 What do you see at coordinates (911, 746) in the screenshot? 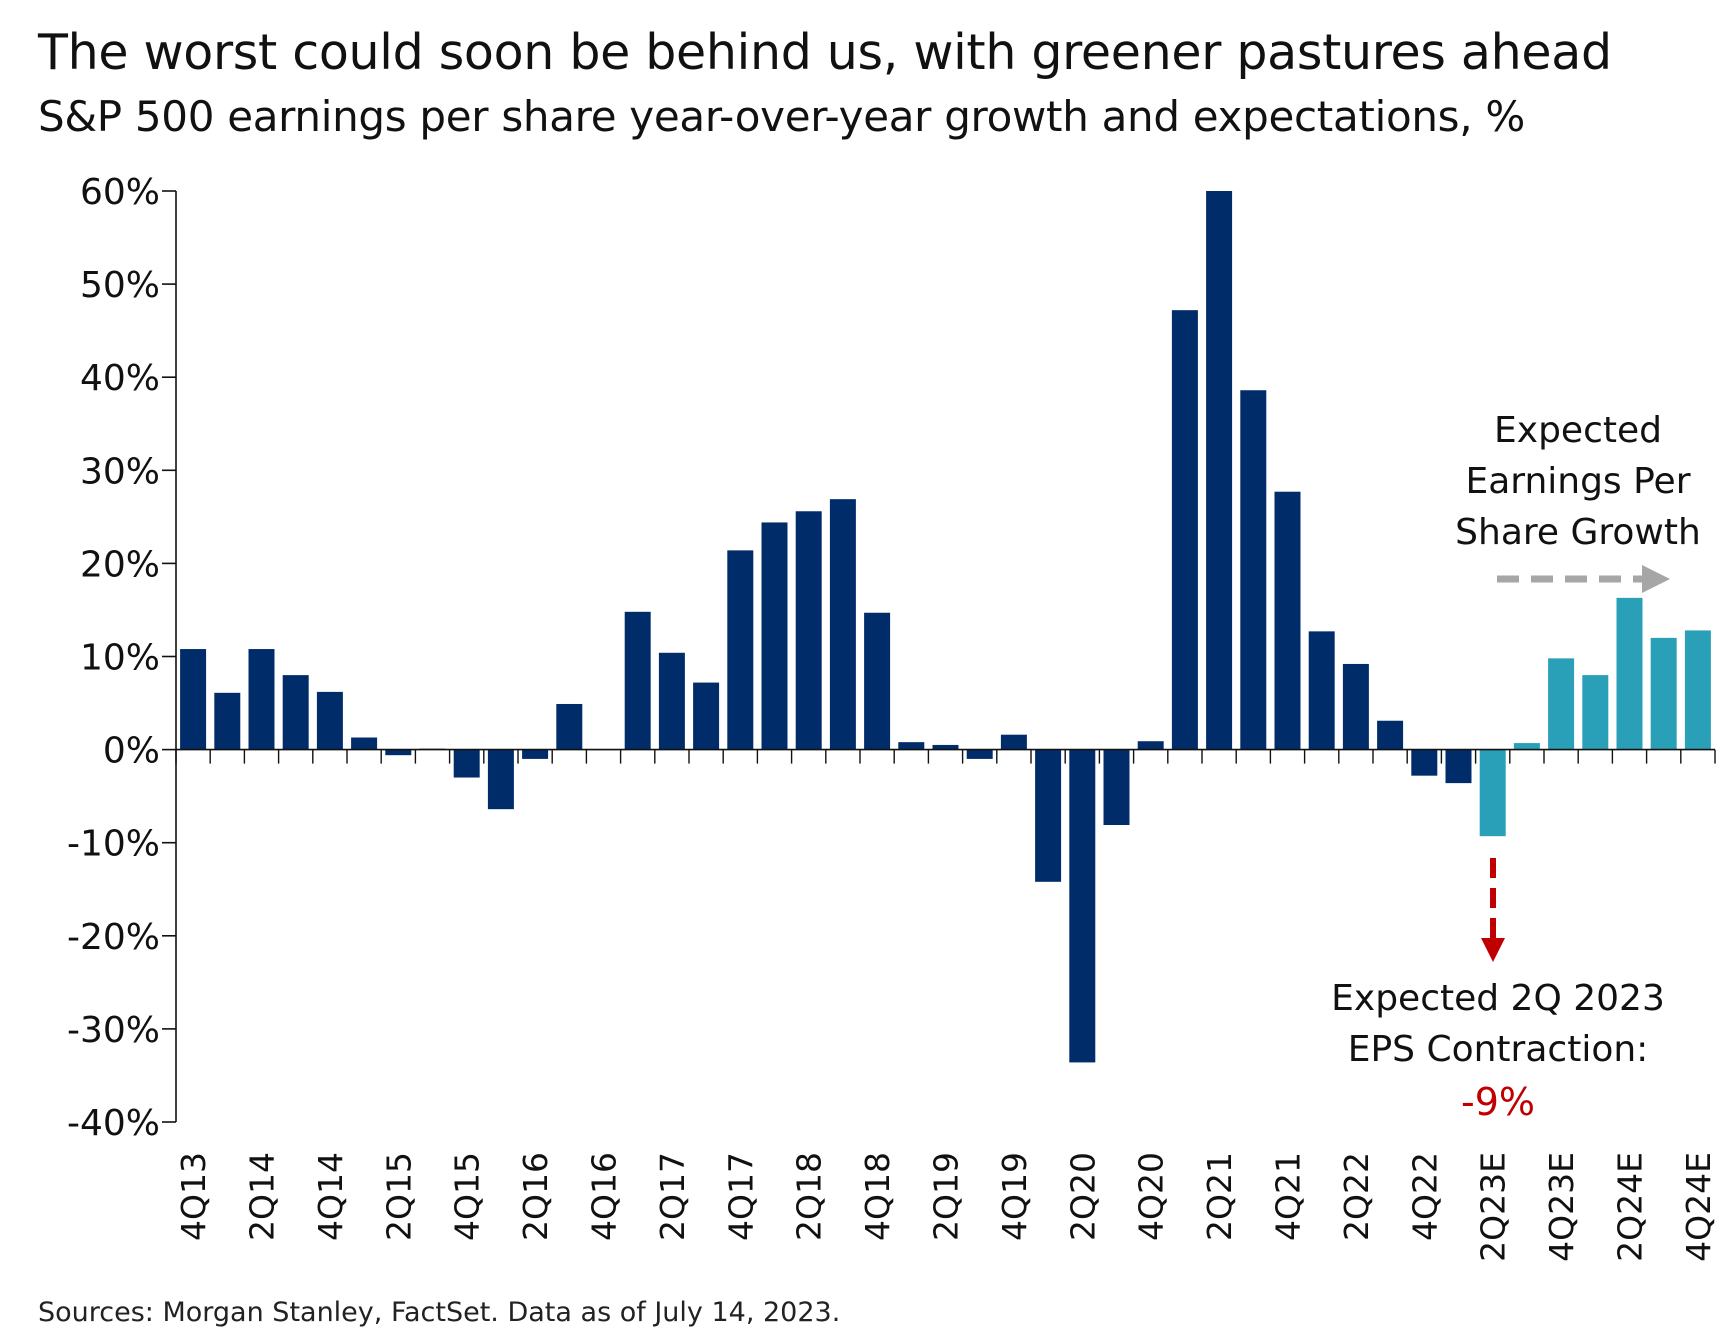
I see `bar-1Q19` at bounding box center [911, 746].